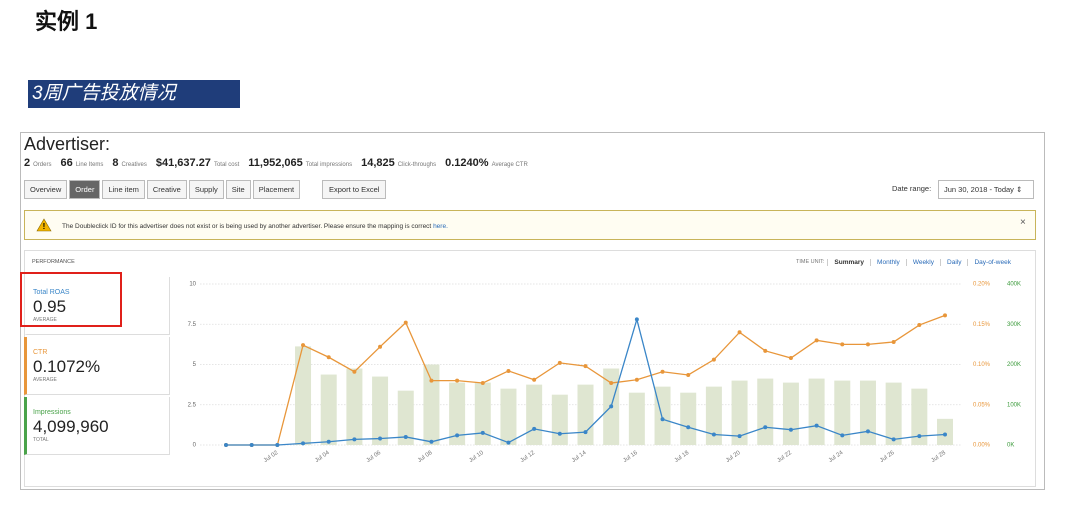  What do you see at coordinates (836, 457) in the screenshot?
I see `x-tick-label: Jul 24` at bounding box center [836, 457].